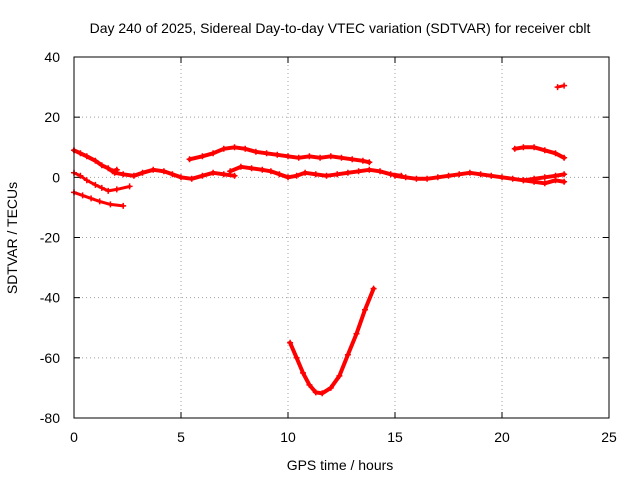 The height and width of the screenshot is (480, 640). I want to click on series-arc-c, so click(99, 199).